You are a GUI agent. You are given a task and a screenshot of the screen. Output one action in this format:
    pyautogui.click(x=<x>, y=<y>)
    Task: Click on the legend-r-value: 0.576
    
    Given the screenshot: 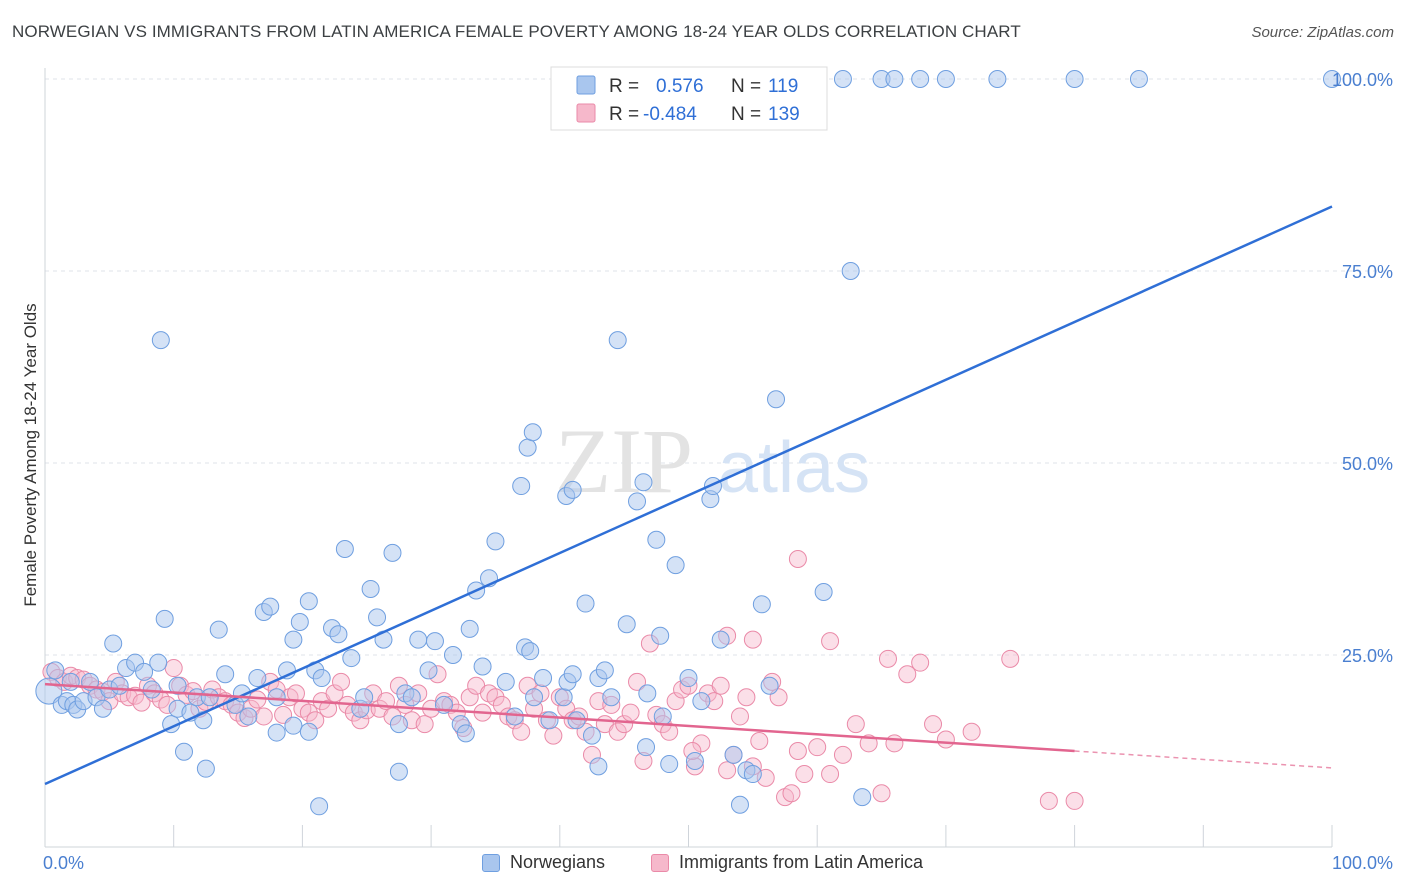 What is the action you would take?
    pyautogui.click(x=680, y=86)
    